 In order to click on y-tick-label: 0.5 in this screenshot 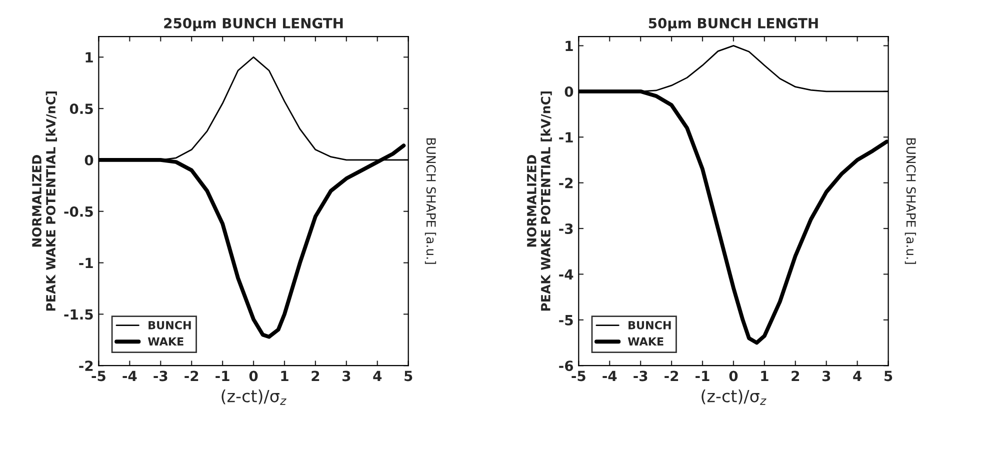, I will do `click(81, 109)`.